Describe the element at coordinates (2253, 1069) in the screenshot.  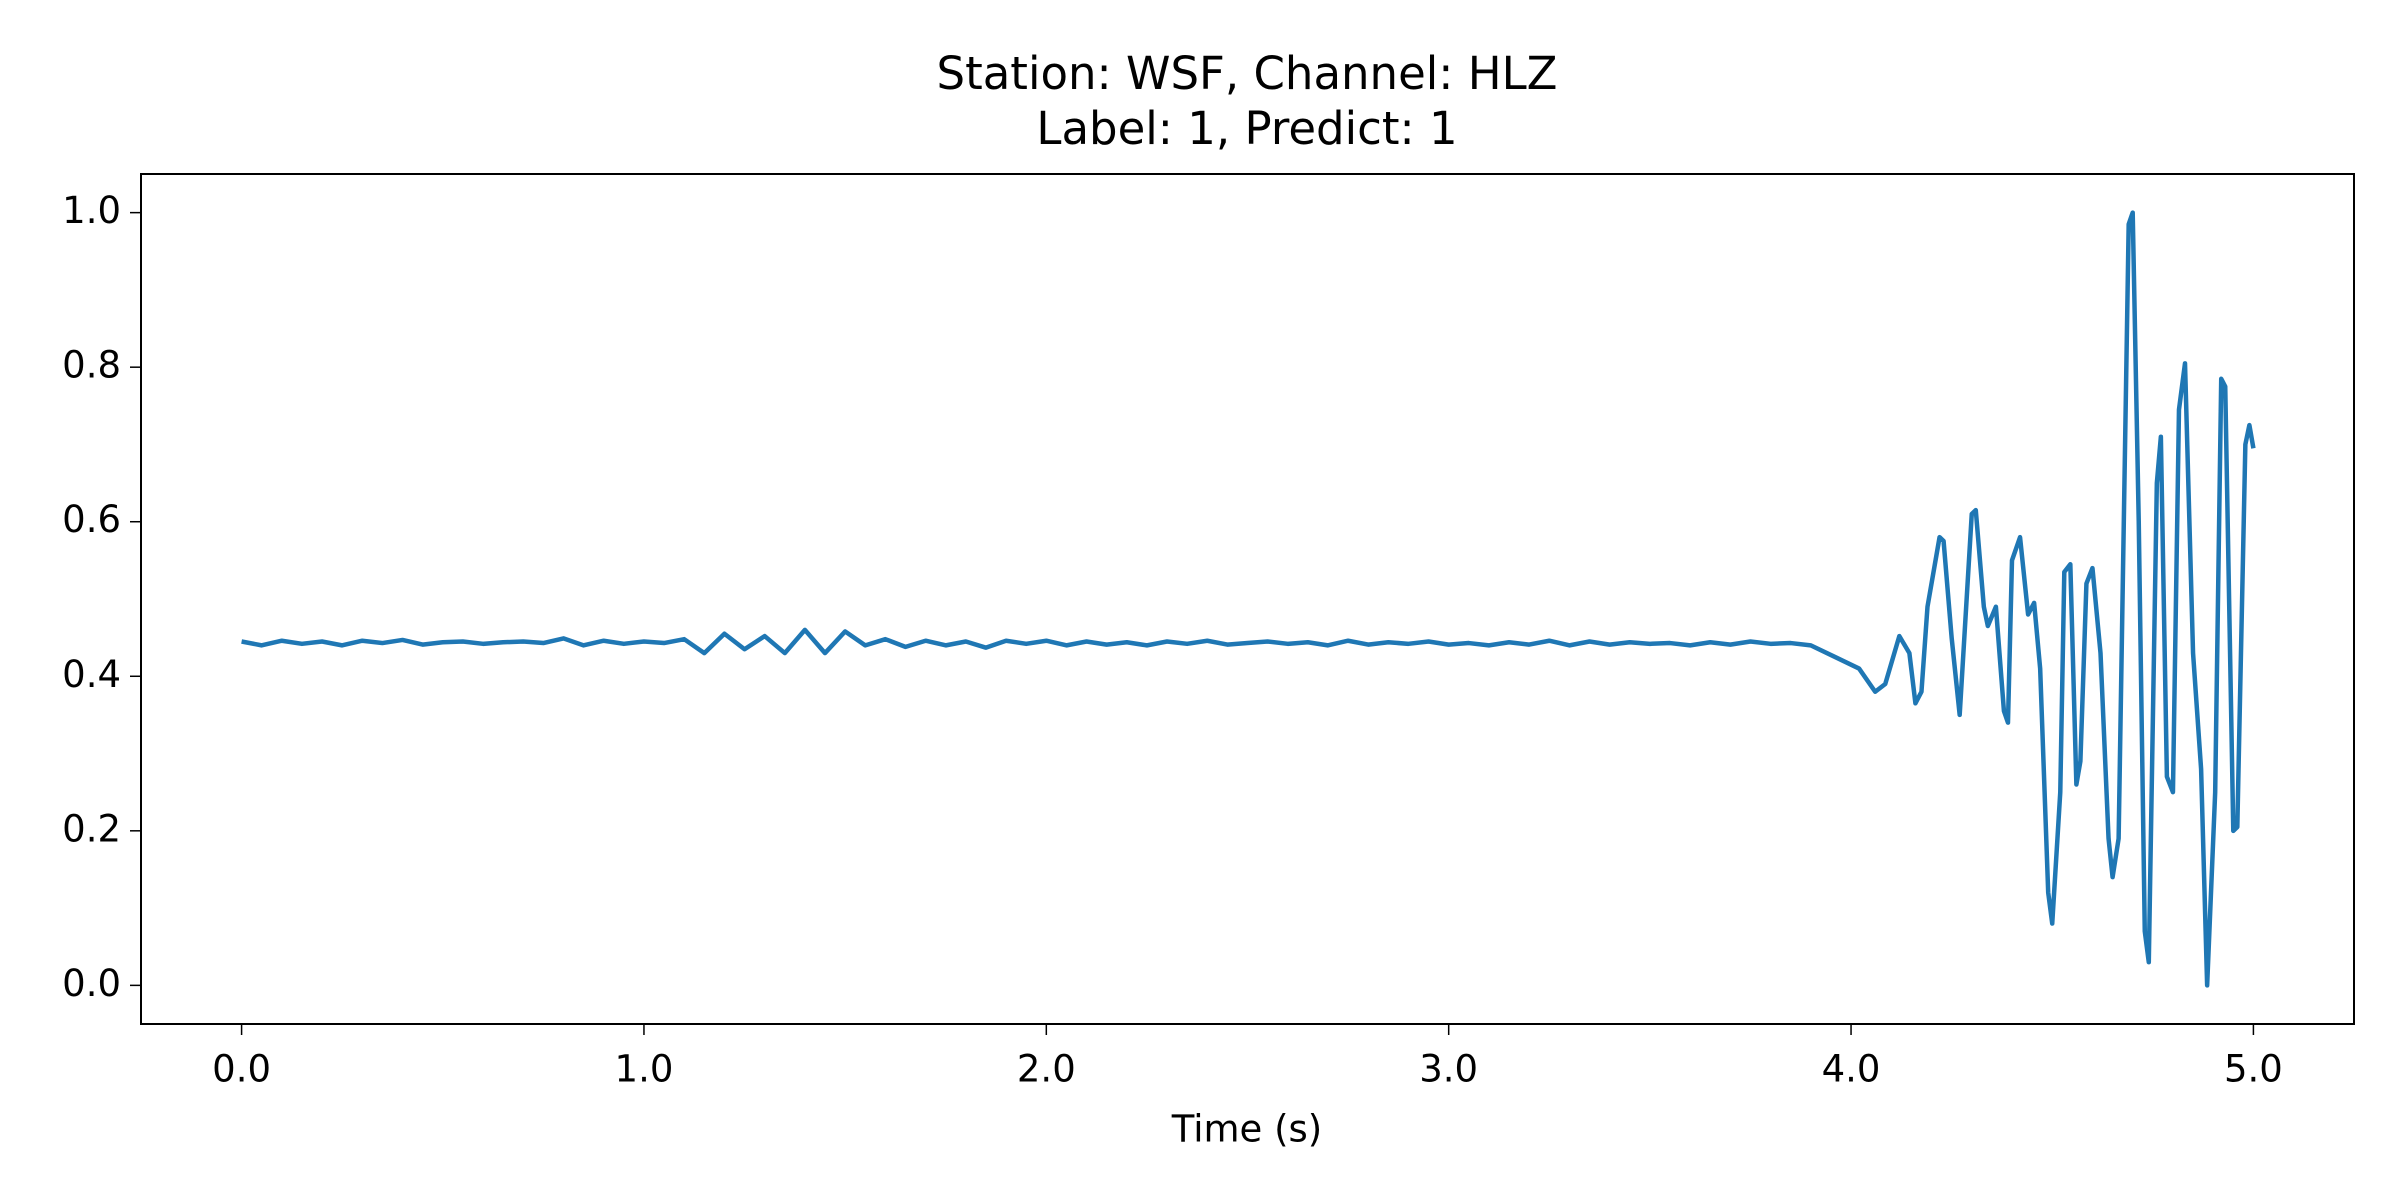
I see `x-tick-label: 5.0` at that location.